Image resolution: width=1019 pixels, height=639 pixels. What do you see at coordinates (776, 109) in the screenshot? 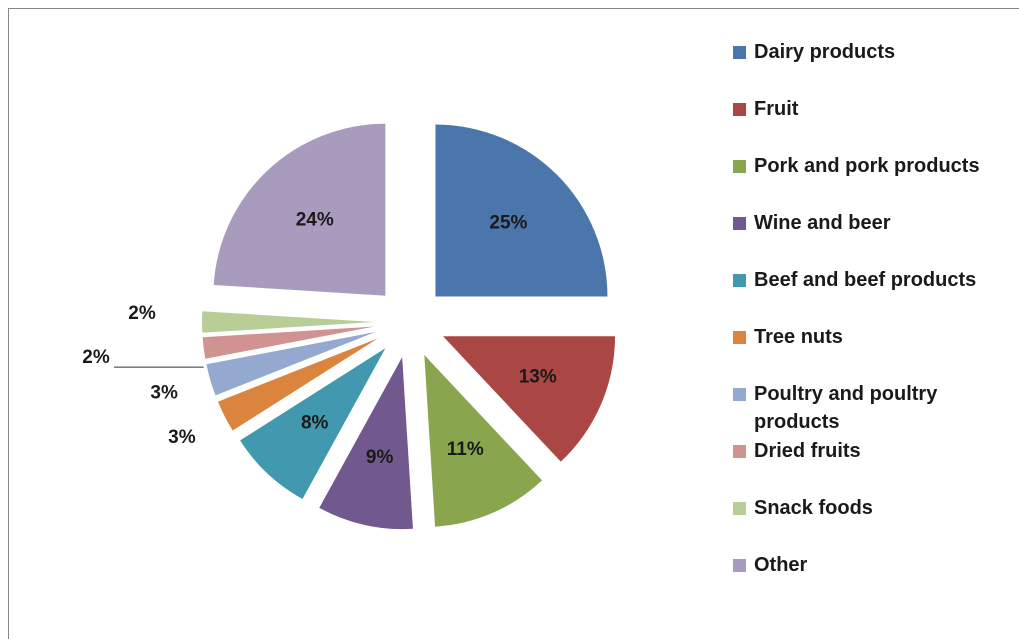
I see `legend-label: Fruit` at bounding box center [776, 109].